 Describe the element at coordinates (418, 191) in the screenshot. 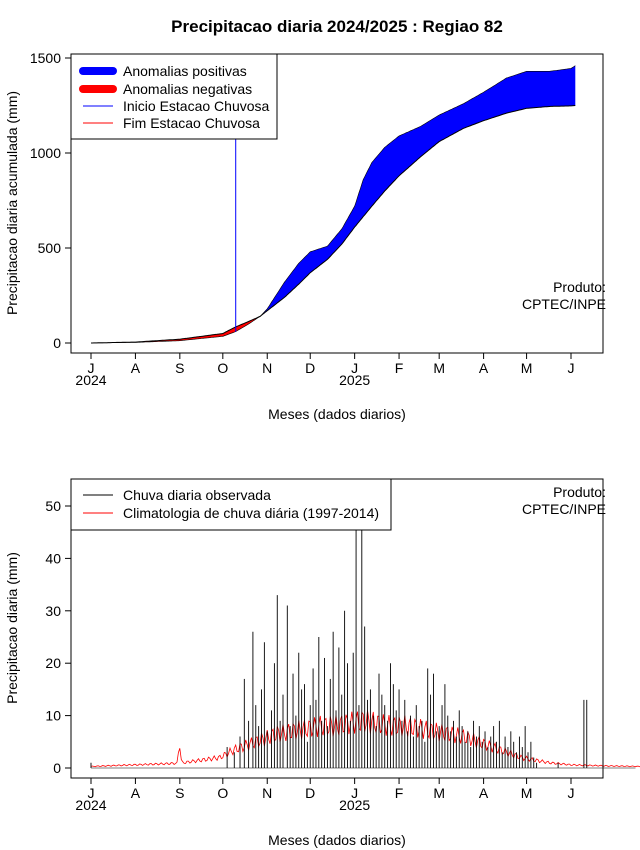

I see `positive-anomaly-area` at that location.